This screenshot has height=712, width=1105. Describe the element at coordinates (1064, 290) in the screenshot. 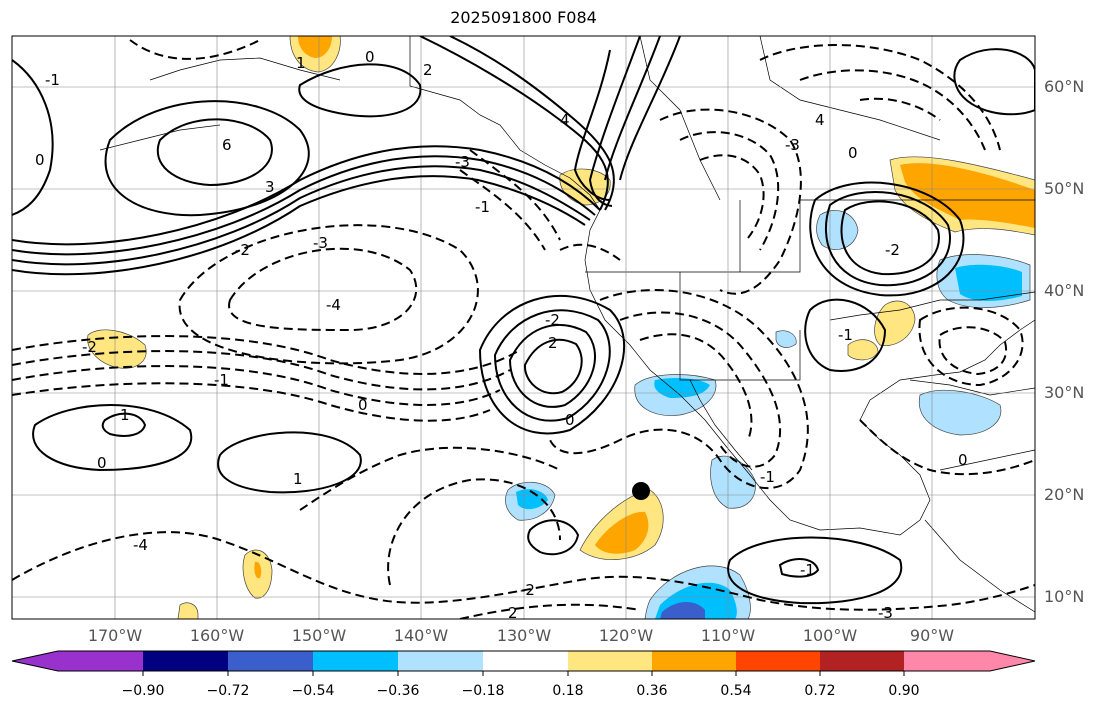

I see `lat-label: 40°N` at that location.